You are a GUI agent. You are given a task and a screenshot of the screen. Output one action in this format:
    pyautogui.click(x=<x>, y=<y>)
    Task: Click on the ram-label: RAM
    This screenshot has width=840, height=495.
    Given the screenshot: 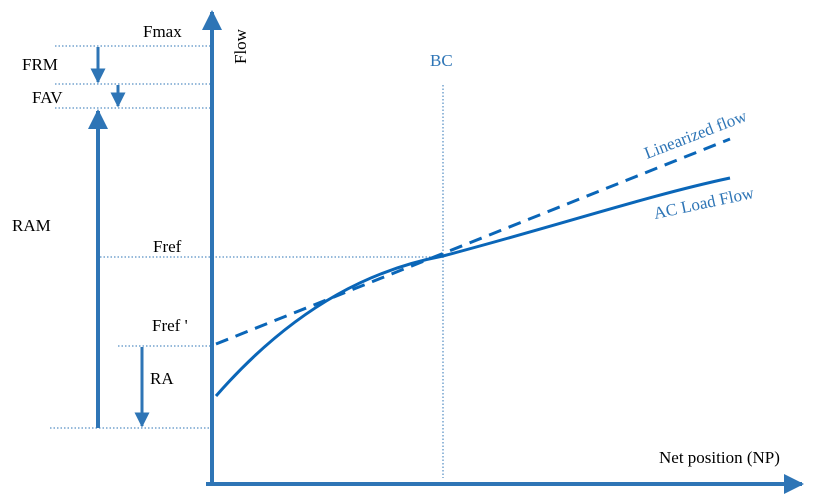 What is the action you would take?
    pyautogui.click(x=31, y=225)
    